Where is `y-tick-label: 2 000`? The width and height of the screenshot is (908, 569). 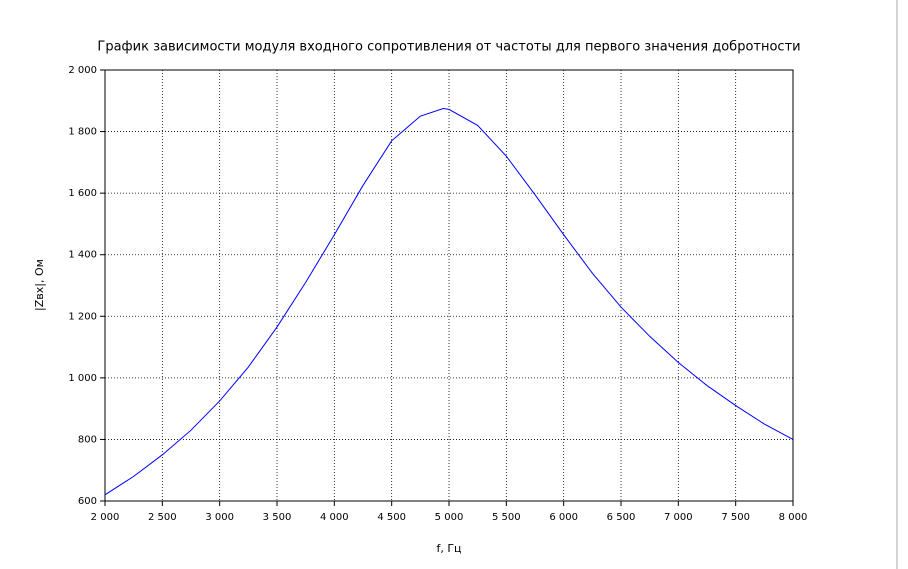
y-tick-label: 2 000 is located at coordinates (82, 70).